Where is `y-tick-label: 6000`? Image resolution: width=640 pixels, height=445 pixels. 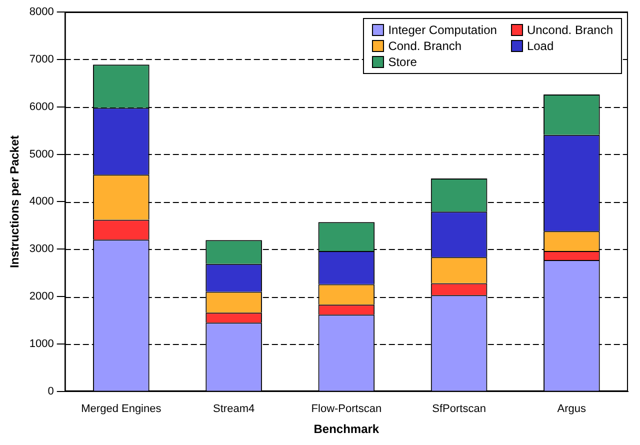 y-tick-label: 6000 is located at coordinates (41, 106).